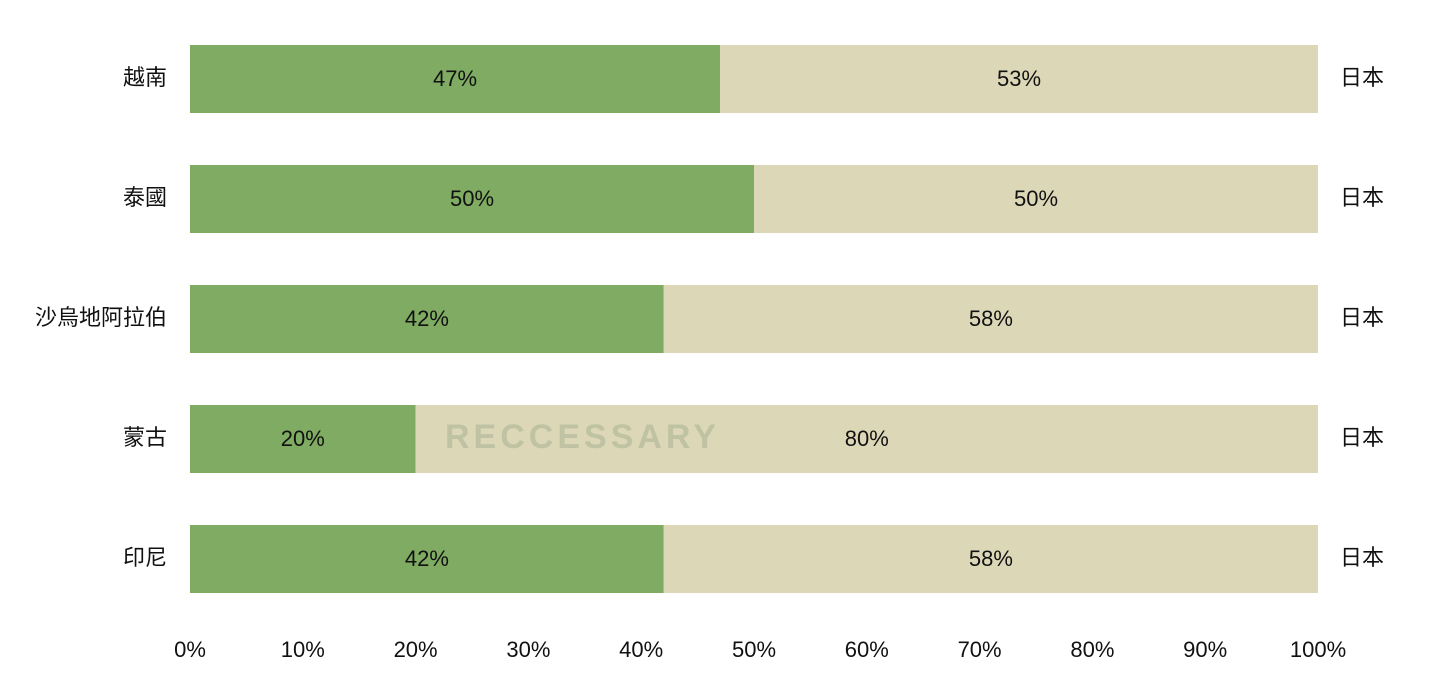  I want to click on x-tick-label: 50%, so click(754, 649).